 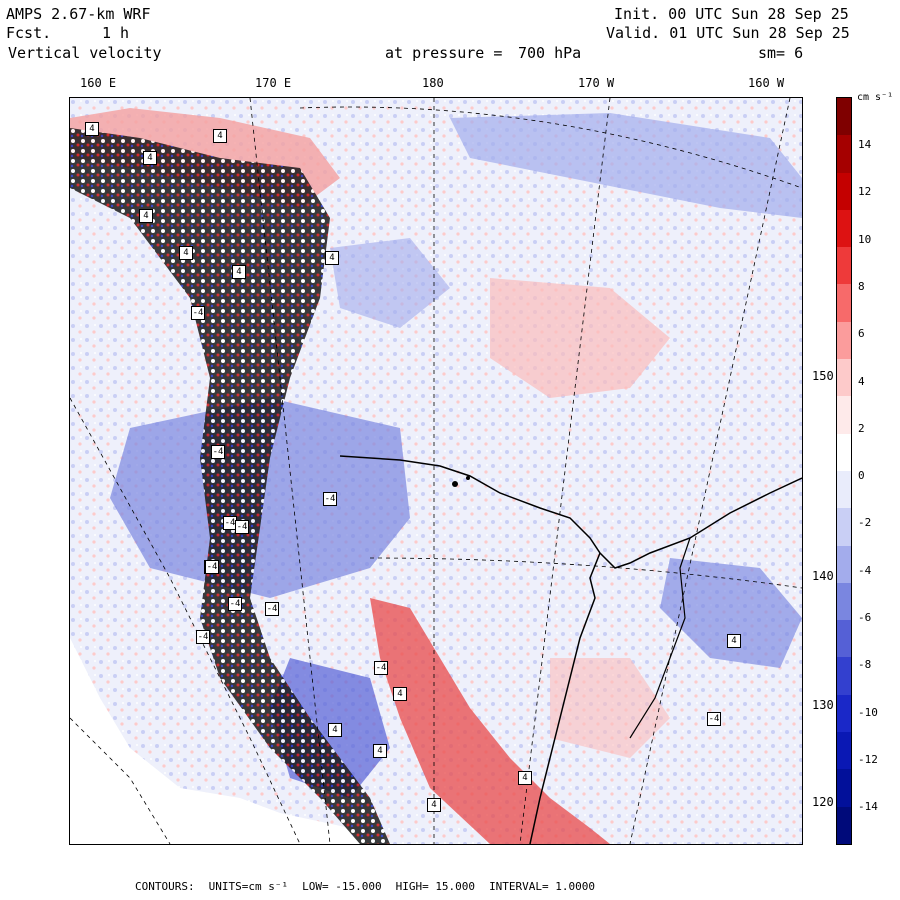 What do you see at coordinates (444, 53) in the screenshot?
I see `pressure-label: at pressure =` at bounding box center [444, 53].